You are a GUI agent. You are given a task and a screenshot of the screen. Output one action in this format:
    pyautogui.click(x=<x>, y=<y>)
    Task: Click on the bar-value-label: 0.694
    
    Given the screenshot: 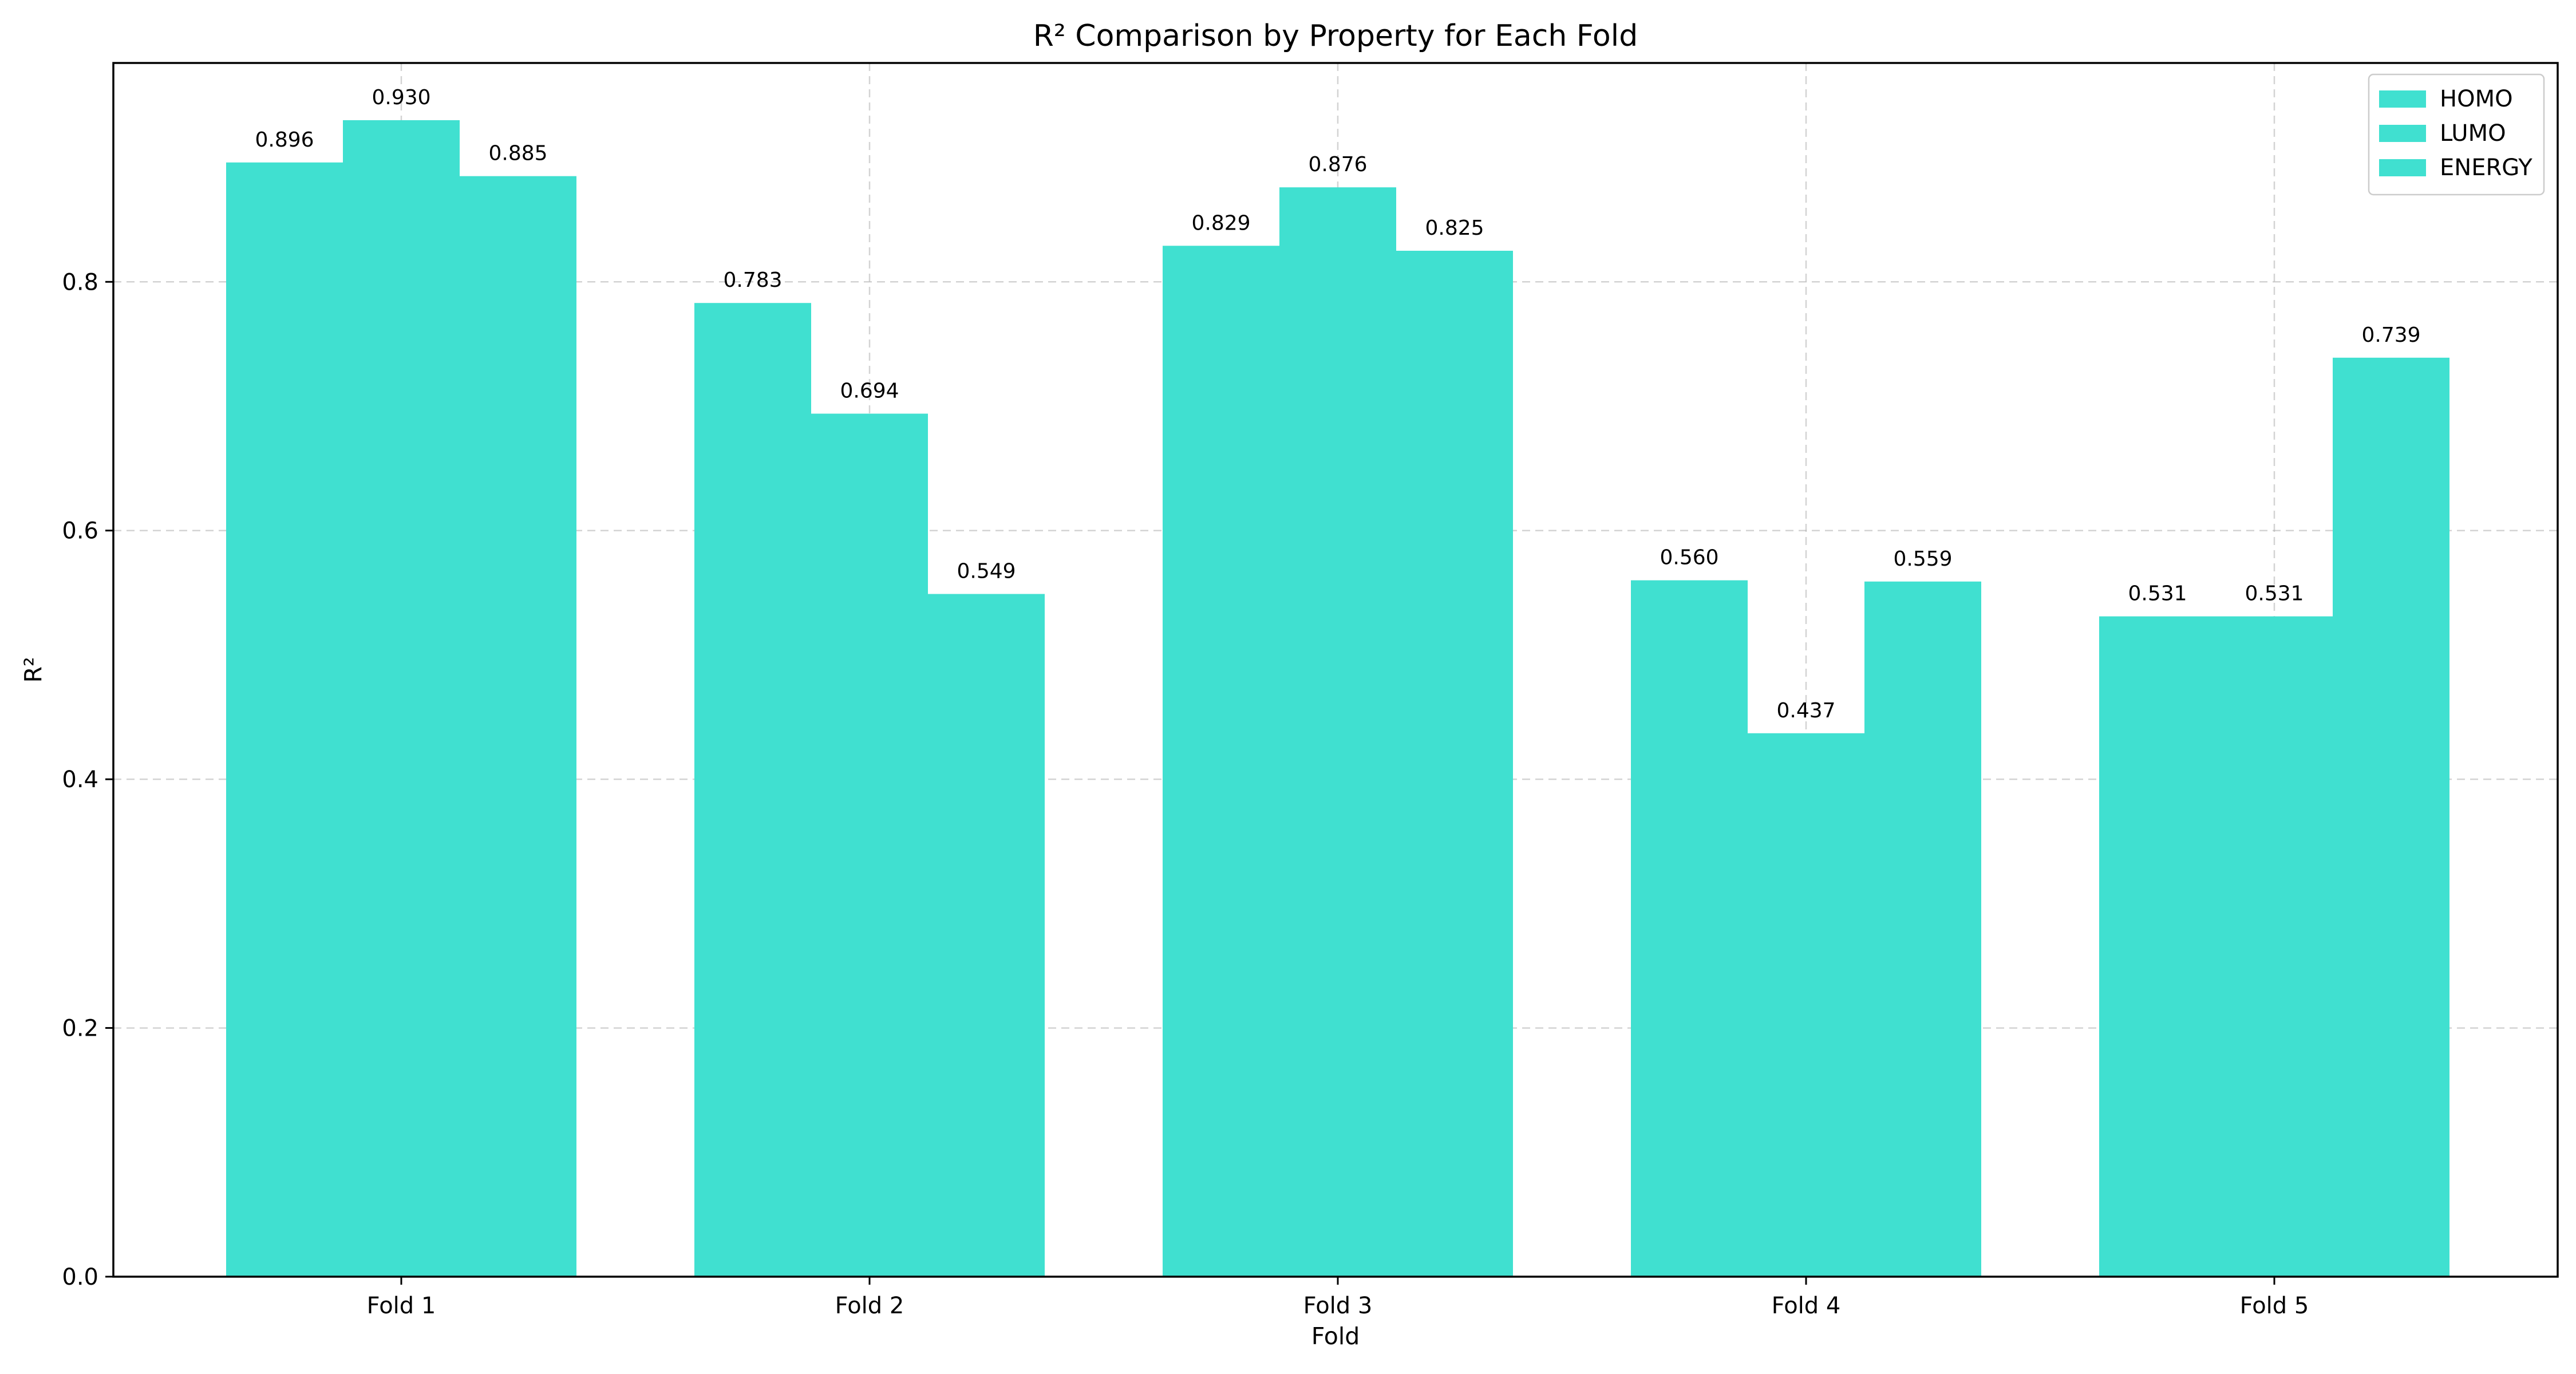 What is the action you would take?
    pyautogui.click(x=869, y=391)
    